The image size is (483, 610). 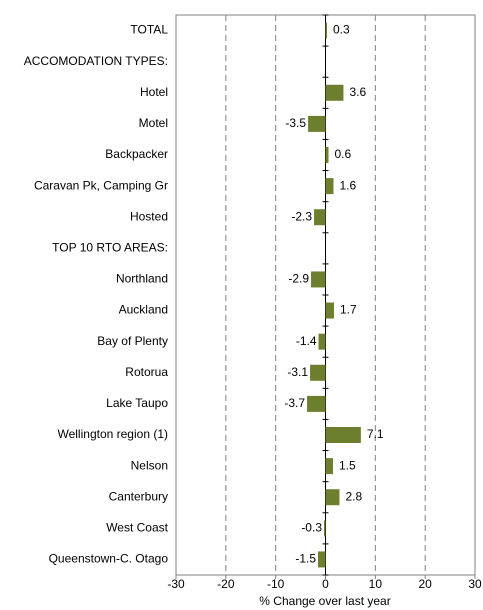 I want to click on x-tick-label: -30, so click(x=176, y=584).